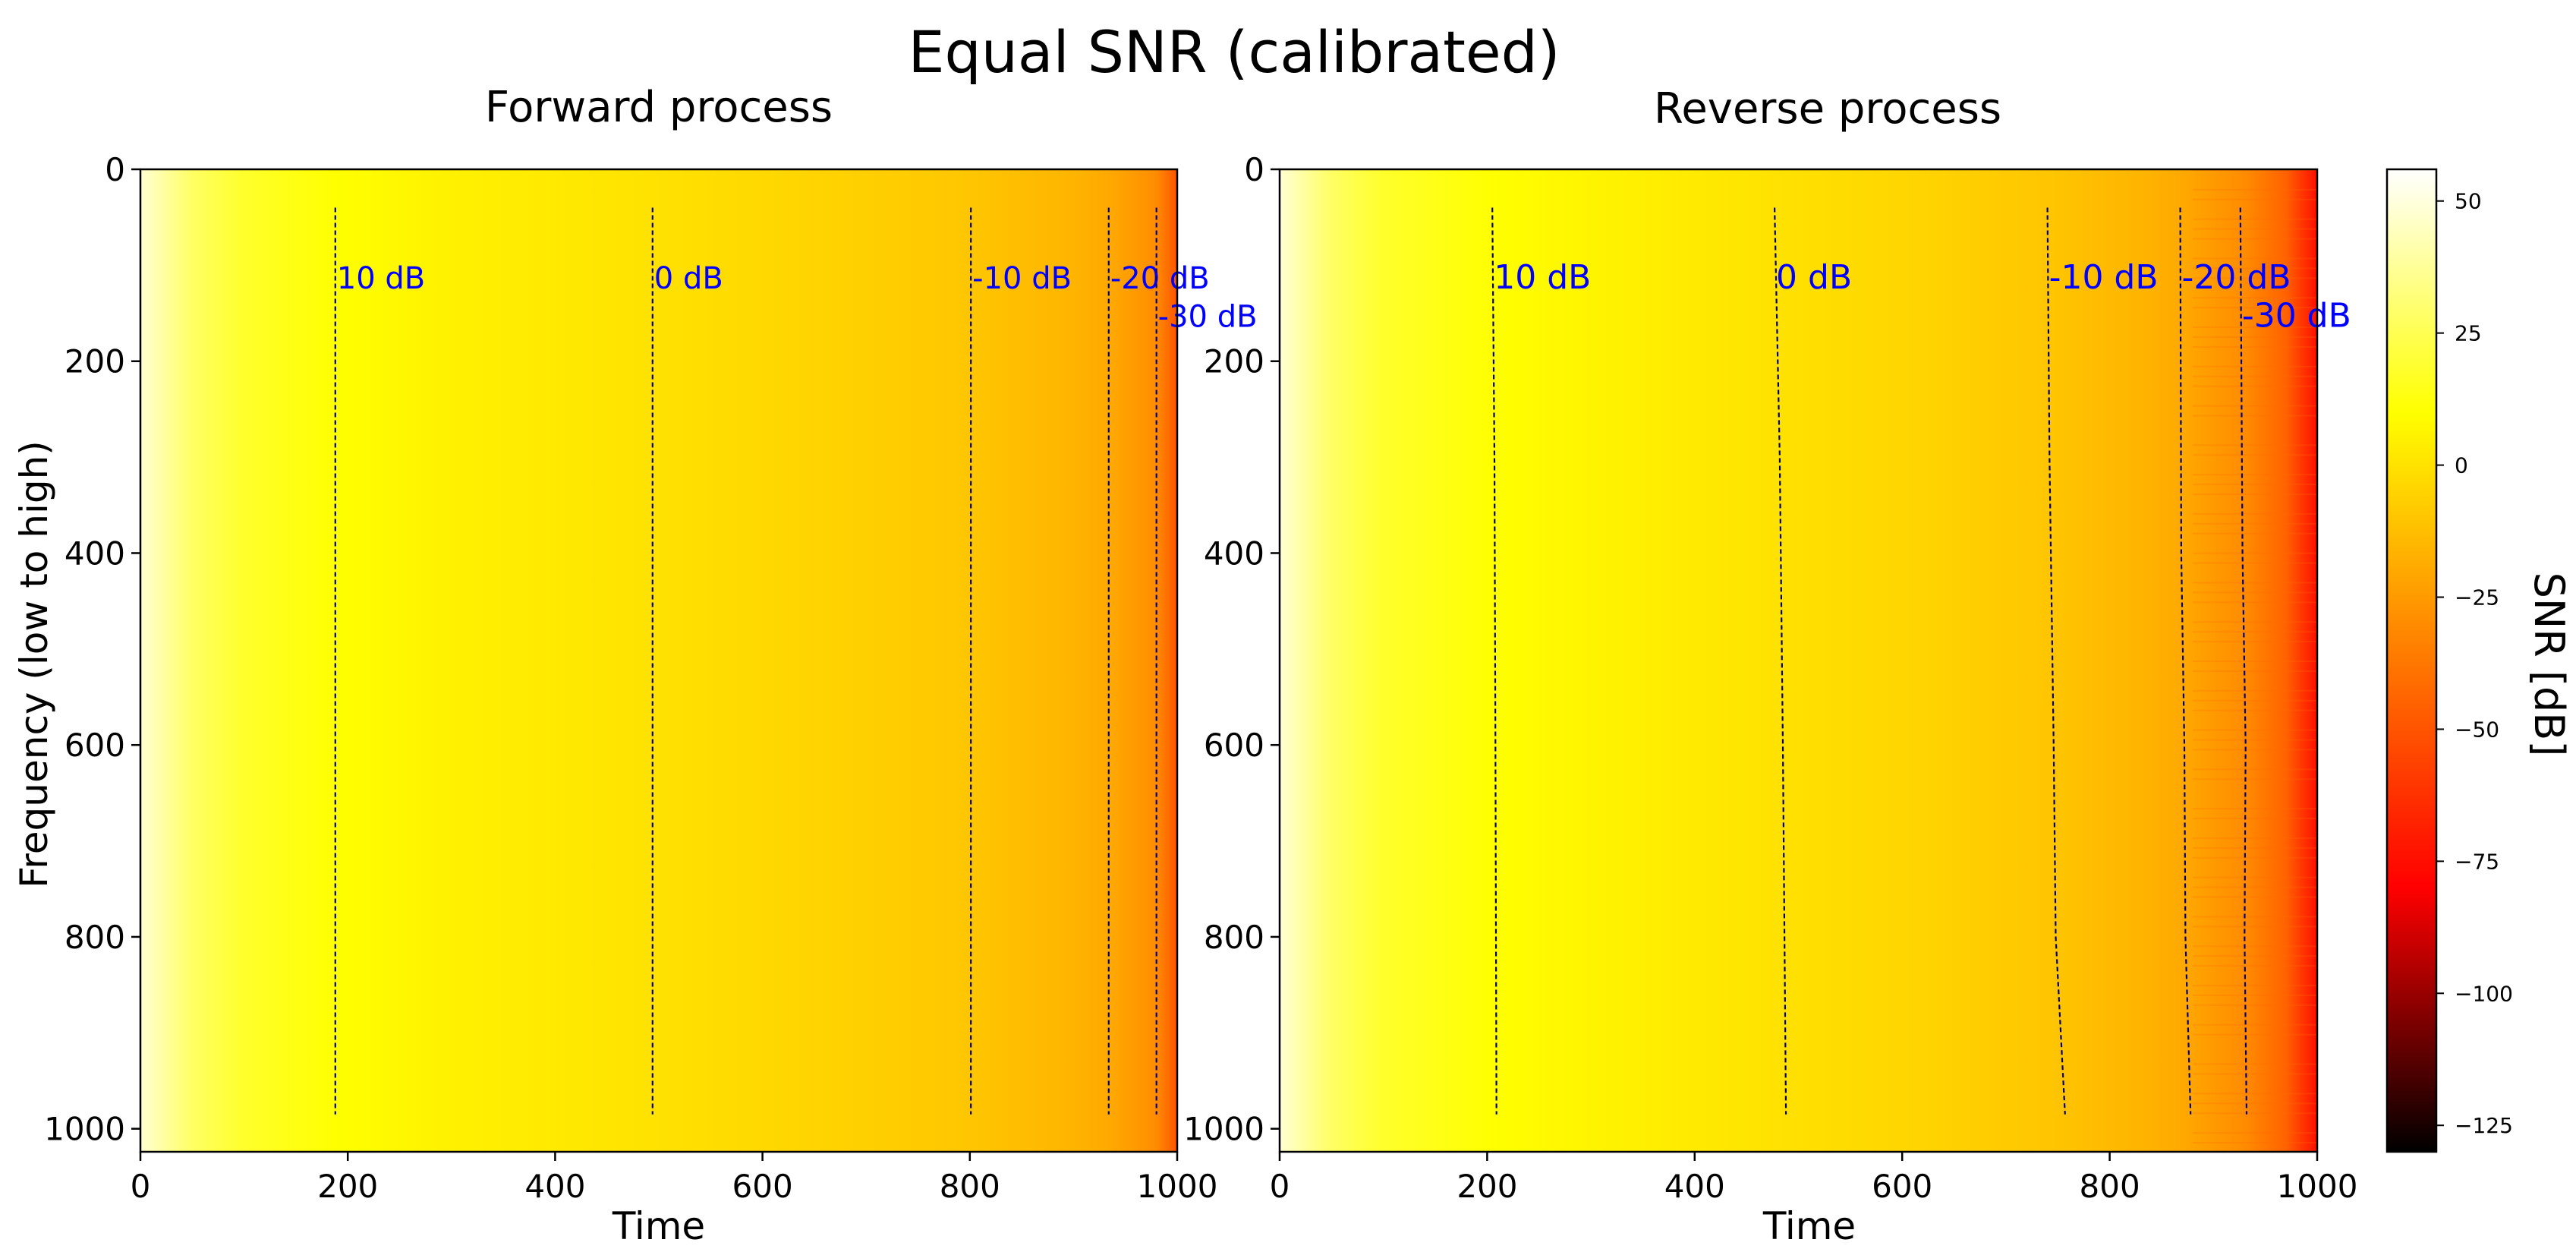 The width and height of the screenshot is (2576, 1252). I want to click on reverse-x-tick-label: 400, so click(1694, 1186).